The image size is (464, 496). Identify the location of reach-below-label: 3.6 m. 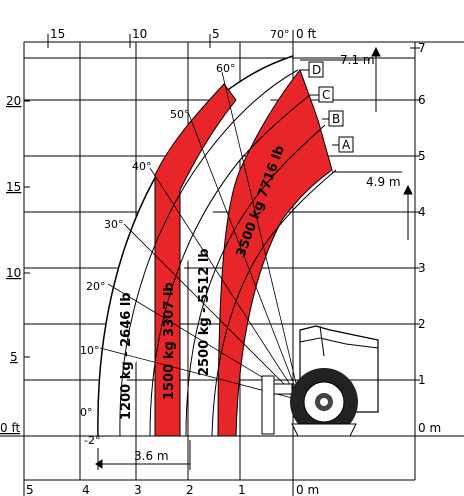
(151, 456).